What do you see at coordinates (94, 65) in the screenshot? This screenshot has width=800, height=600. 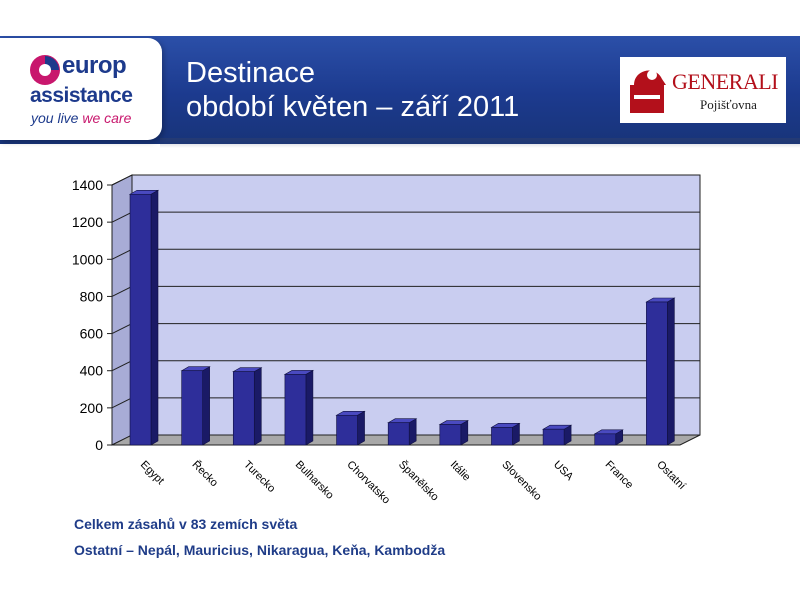 I see `brand-europ: europ` at bounding box center [94, 65].